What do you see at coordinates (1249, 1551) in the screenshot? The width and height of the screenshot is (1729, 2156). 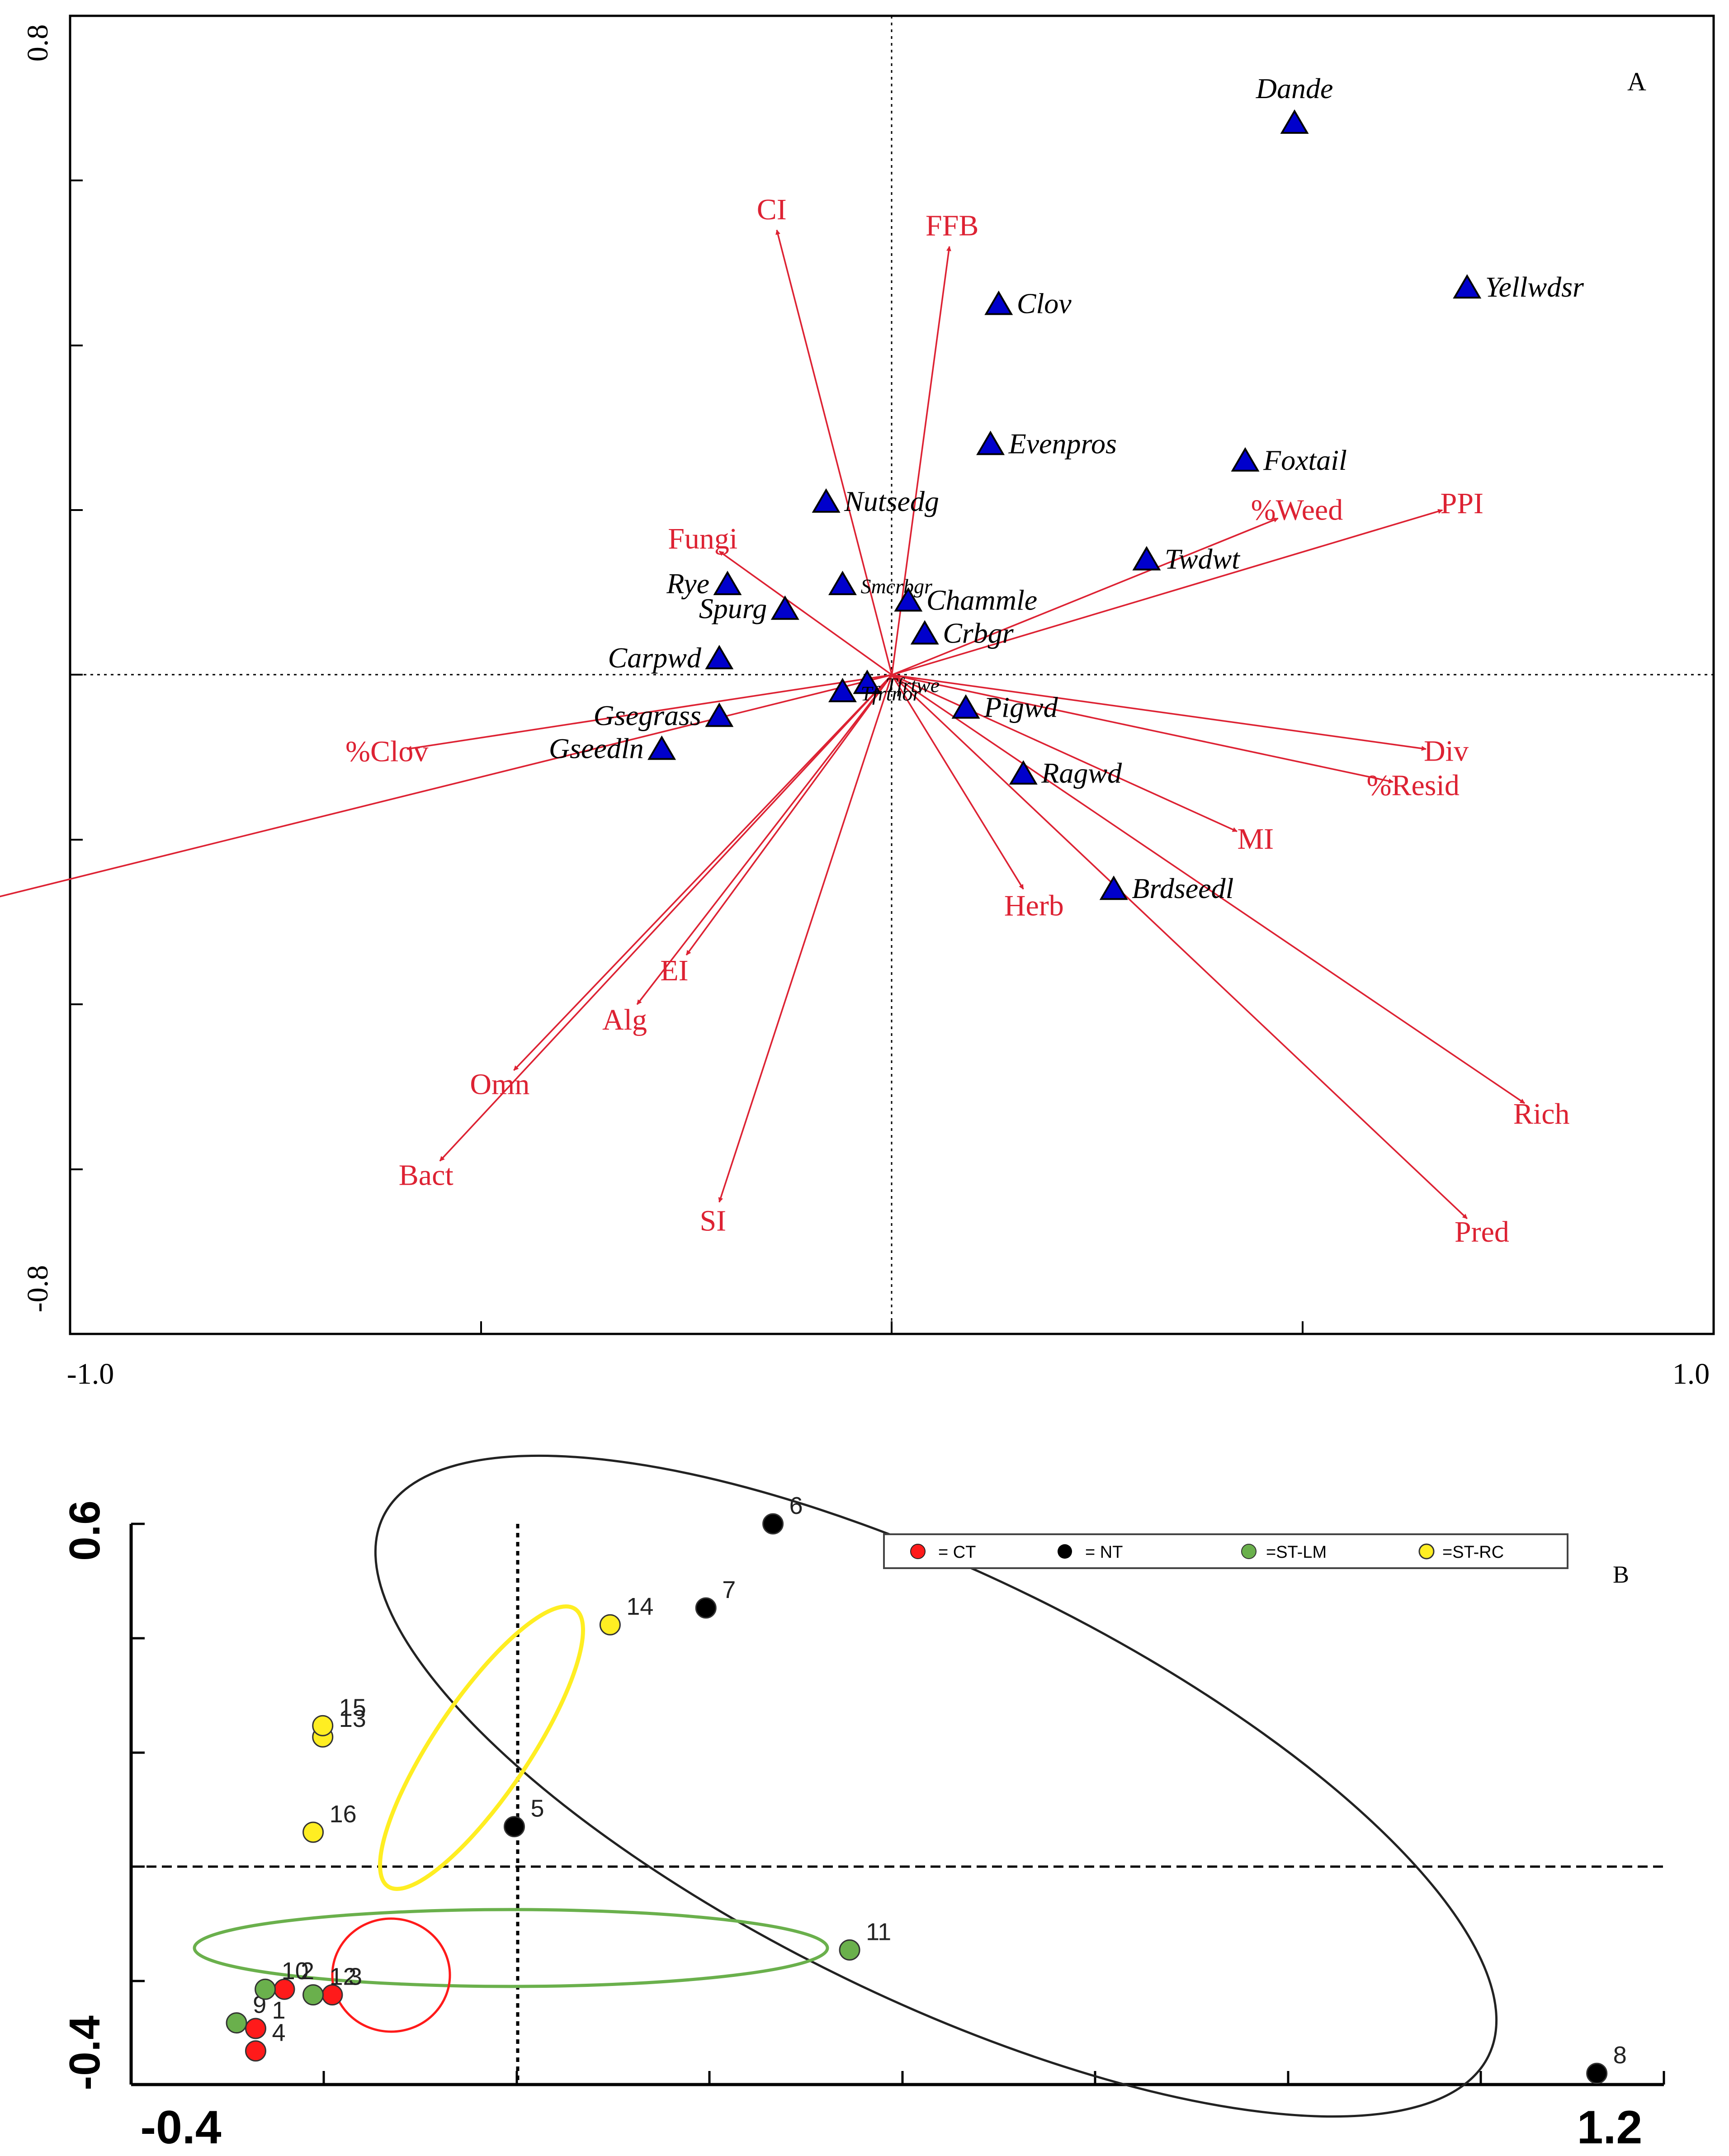 I see `legend-st-lm-marker` at bounding box center [1249, 1551].